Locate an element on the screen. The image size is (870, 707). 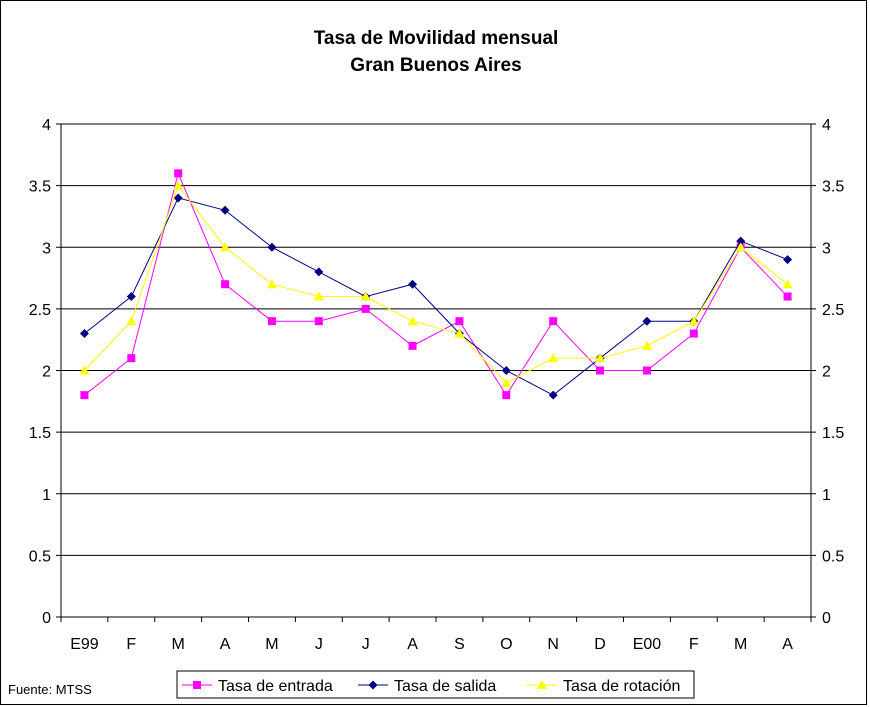
x-tick-label: S is located at coordinates (459, 644).